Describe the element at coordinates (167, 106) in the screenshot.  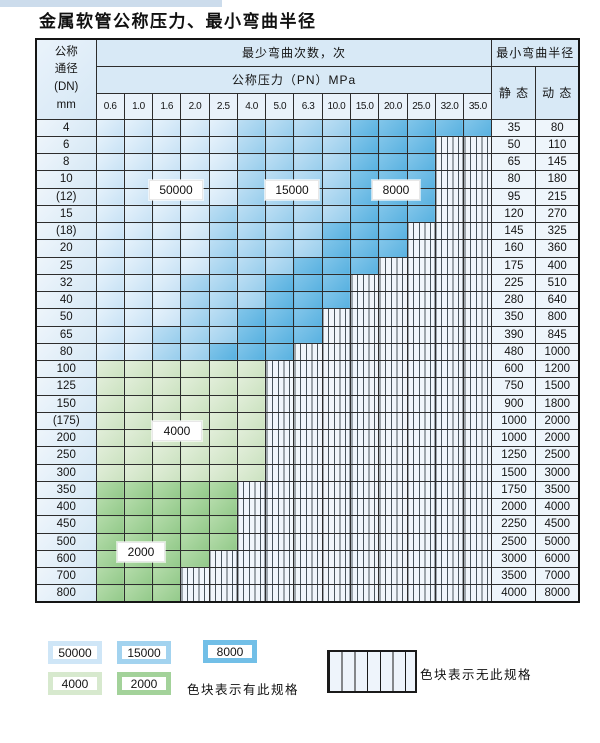
I see `pressure-column-header: 1.6` at that location.